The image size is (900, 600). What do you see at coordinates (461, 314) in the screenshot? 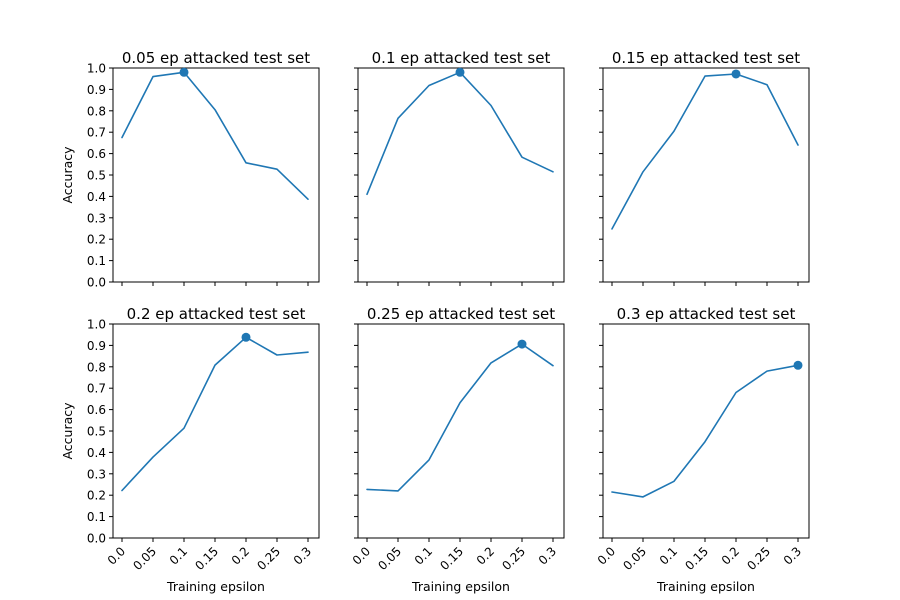
I see `subplot-title: 0.25 ep attacked test set` at bounding box center [461, 314].